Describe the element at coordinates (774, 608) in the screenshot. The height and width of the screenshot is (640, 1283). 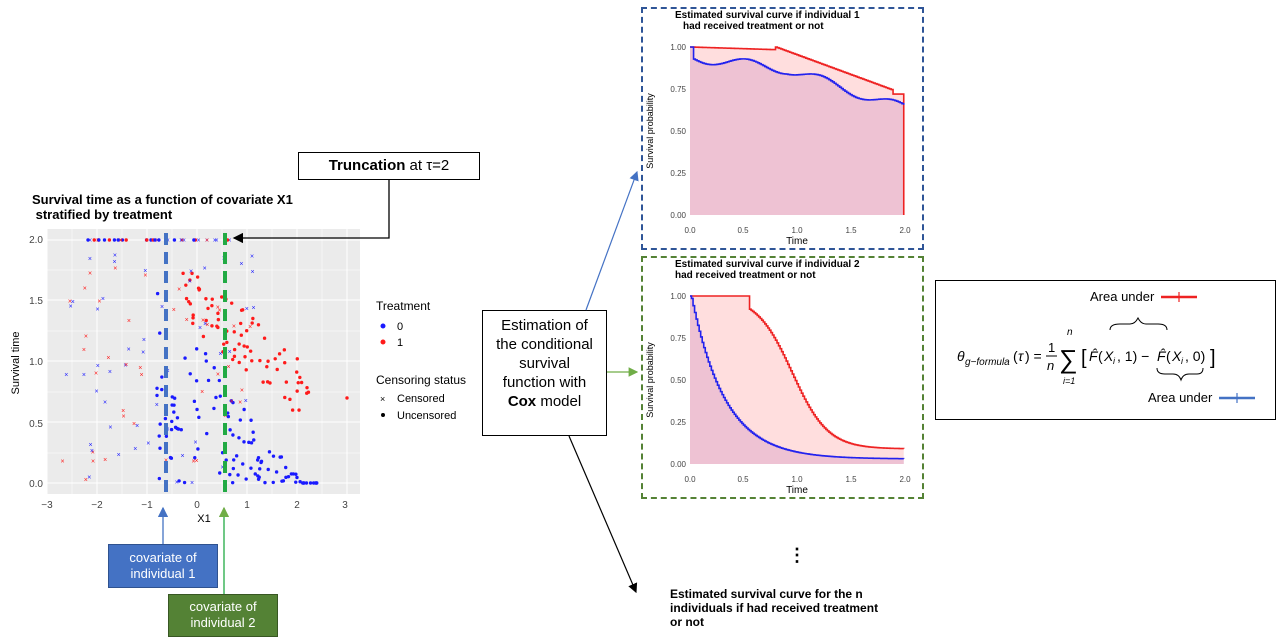
I see `bottom-text-line2: individuals if had received treatment` at that location.